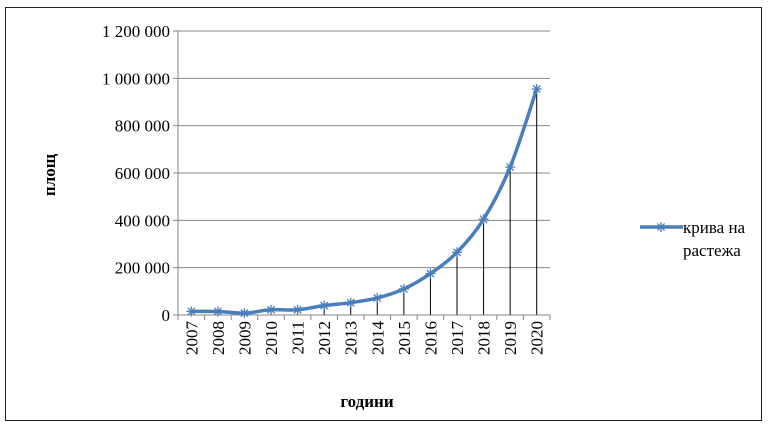 This screenshot has height=429, width=769. What do you see at coordinates (366, 401) in the screenshot?
I see `x-axis-title: години` at bounding box center [366, 401].